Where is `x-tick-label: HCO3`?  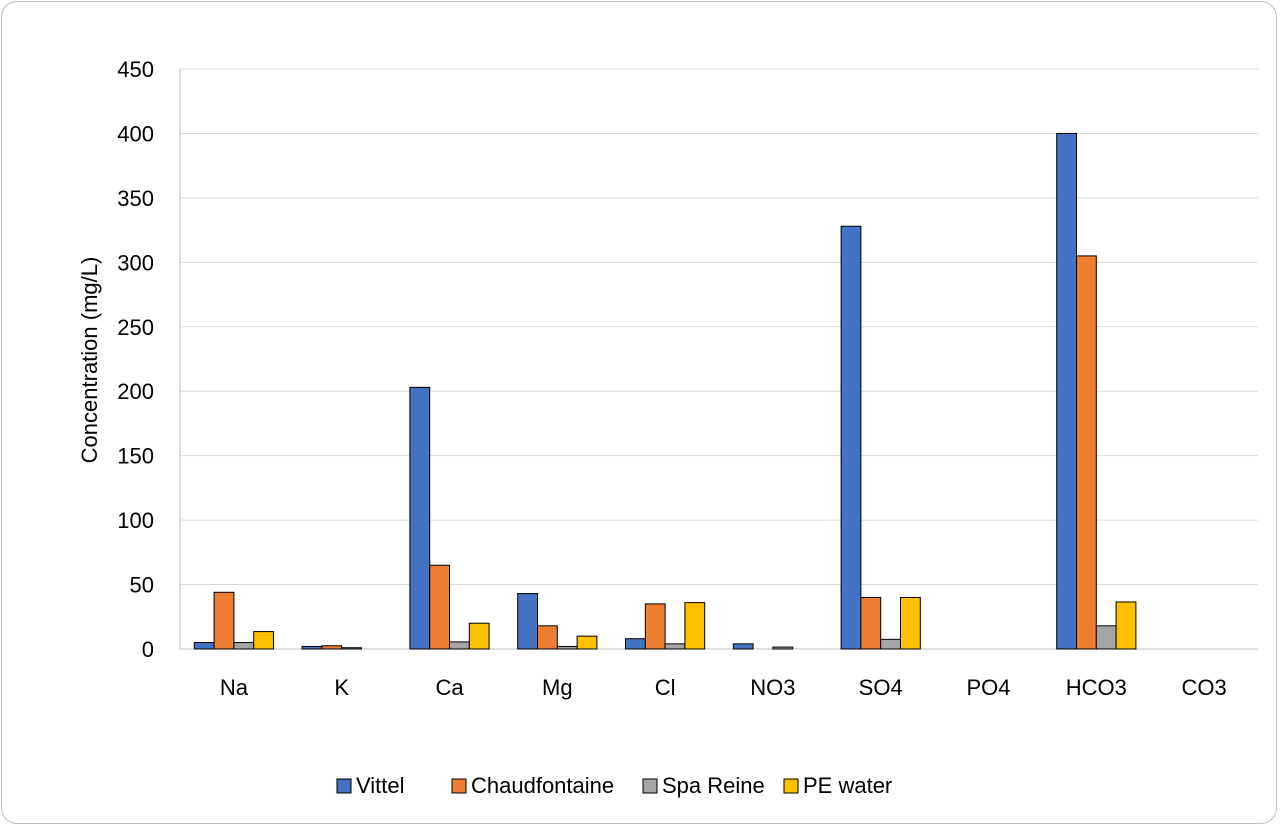 x-tick-label: HCO3 is located at coordinates (1096, 687).